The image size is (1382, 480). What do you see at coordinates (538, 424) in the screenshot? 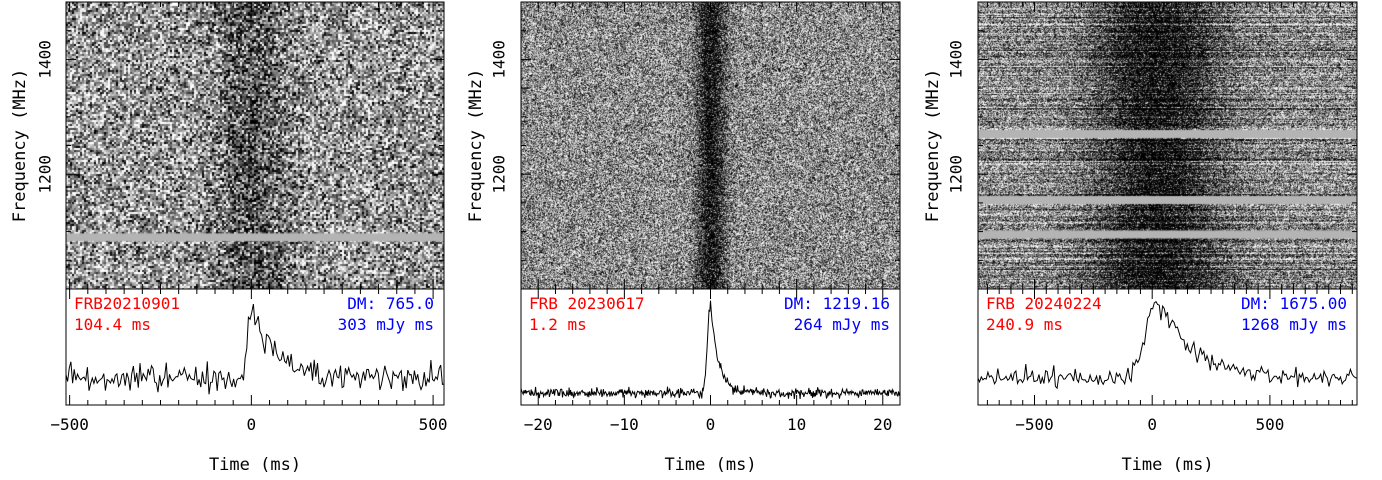
I see `x-tick-label: −20` at bounding box center [538, 424].